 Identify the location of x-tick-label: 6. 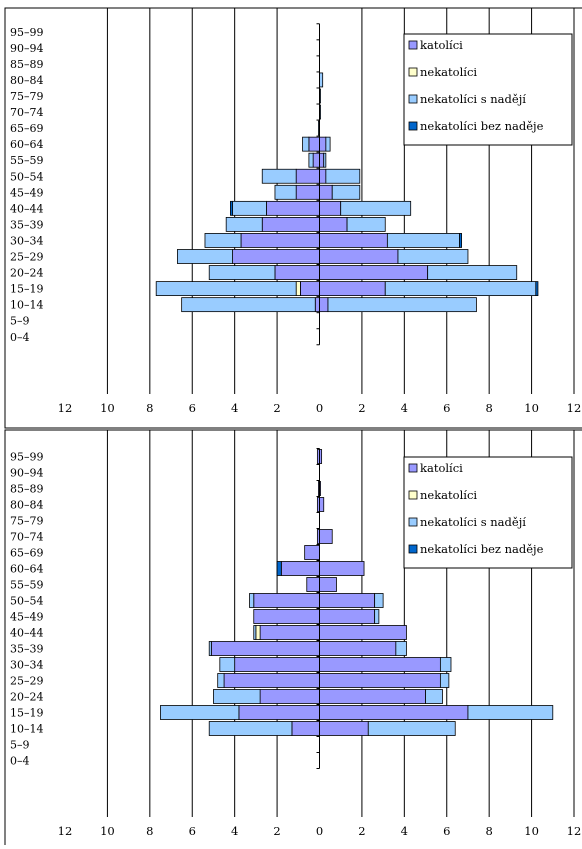
(192, 408).